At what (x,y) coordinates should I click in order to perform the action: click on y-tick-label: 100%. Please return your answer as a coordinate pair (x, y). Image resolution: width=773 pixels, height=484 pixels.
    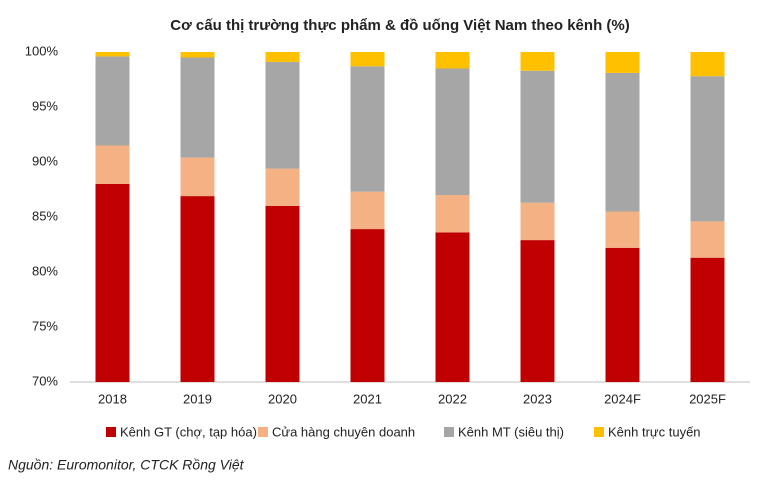
    Looking at the image, I should click on (42, 50).